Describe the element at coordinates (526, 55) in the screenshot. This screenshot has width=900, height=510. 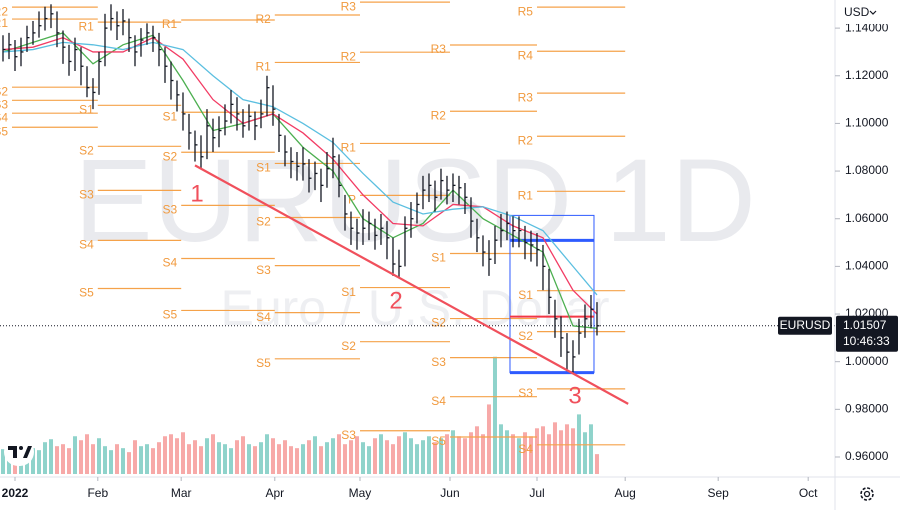
I see `pivot-label: R4` at that location.